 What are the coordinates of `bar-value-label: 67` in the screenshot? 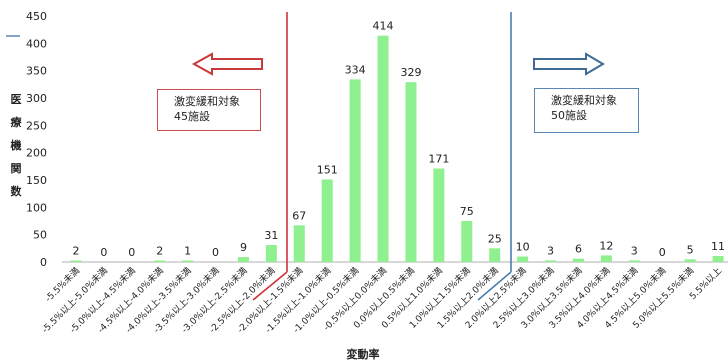 It's located at (299, 215).